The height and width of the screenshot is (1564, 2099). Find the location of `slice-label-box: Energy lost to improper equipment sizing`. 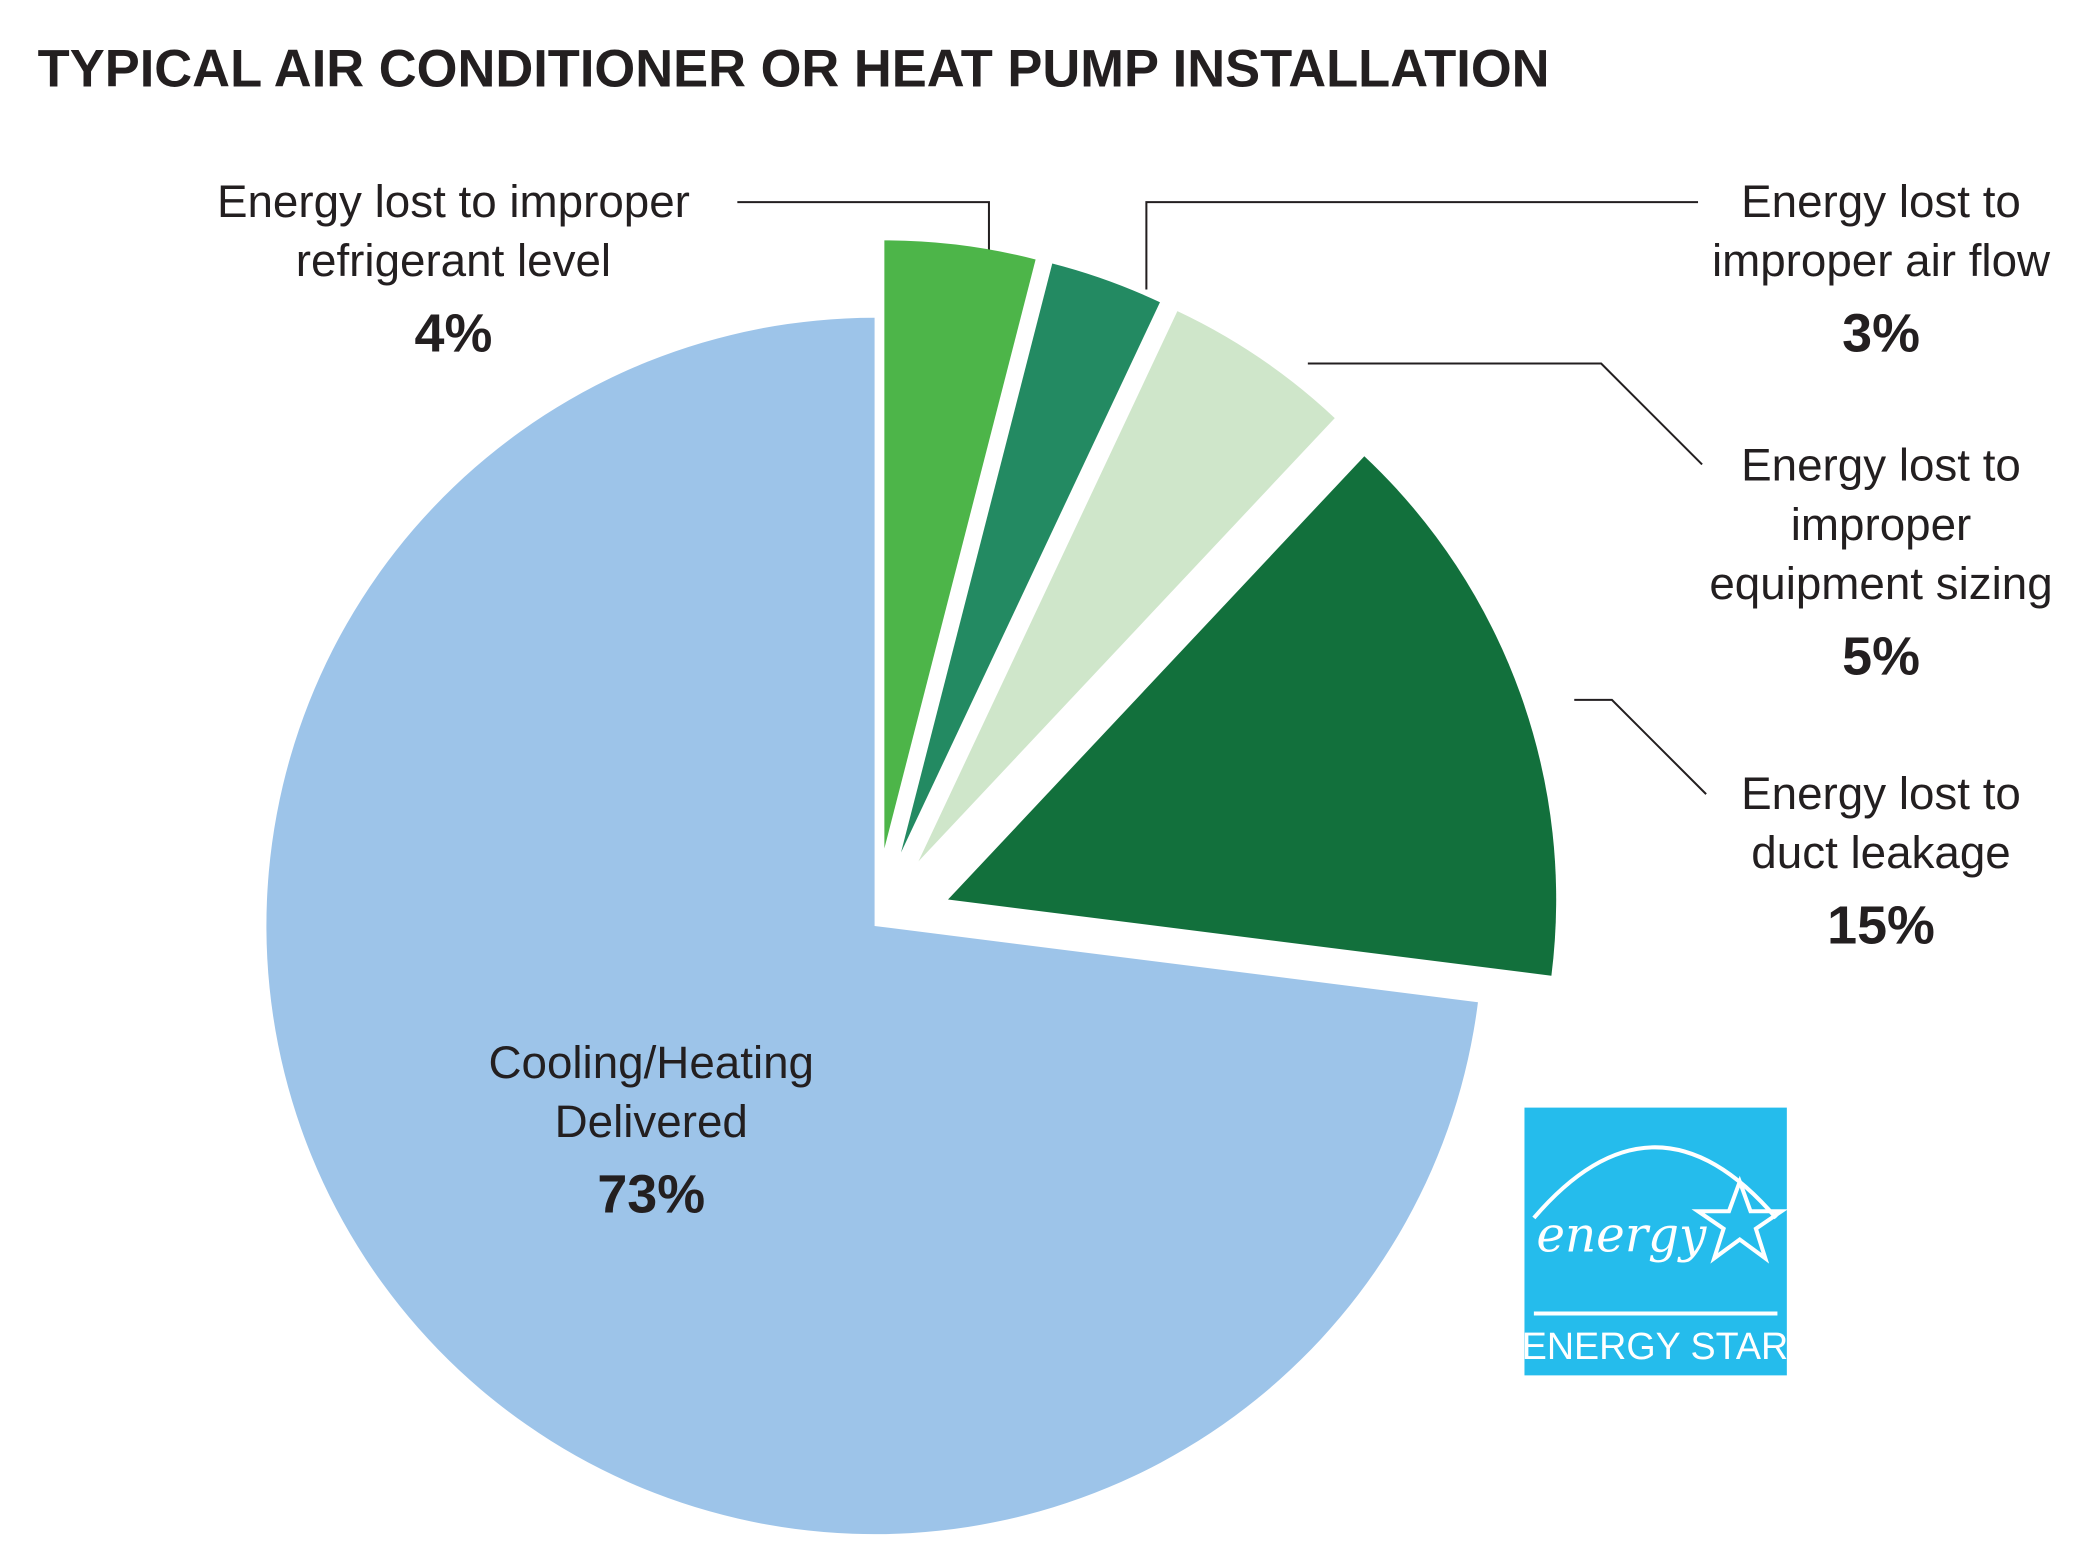

slice-label-box: Energy lost to improper equipment sizing is located at coordinates (1881, 525).